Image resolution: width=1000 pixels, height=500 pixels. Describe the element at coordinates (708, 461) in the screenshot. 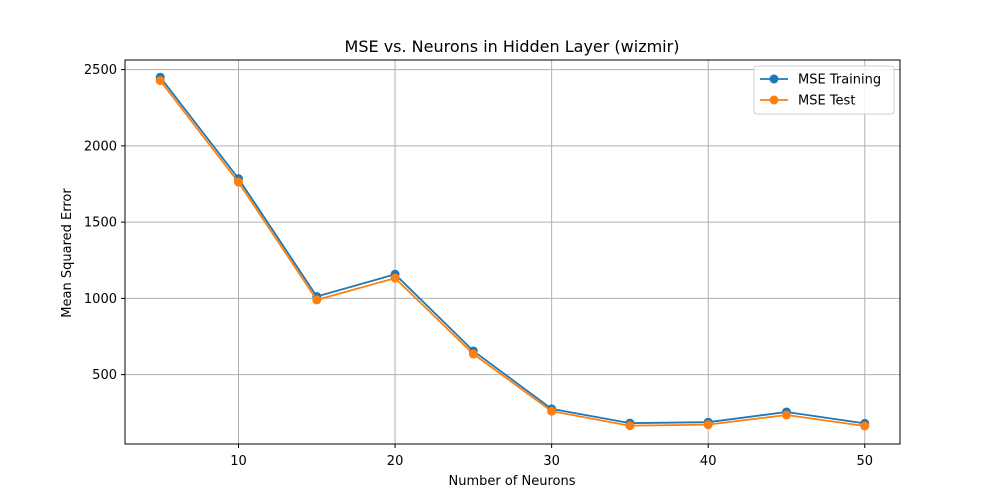

I see `x-tick-label: 40` at that location.